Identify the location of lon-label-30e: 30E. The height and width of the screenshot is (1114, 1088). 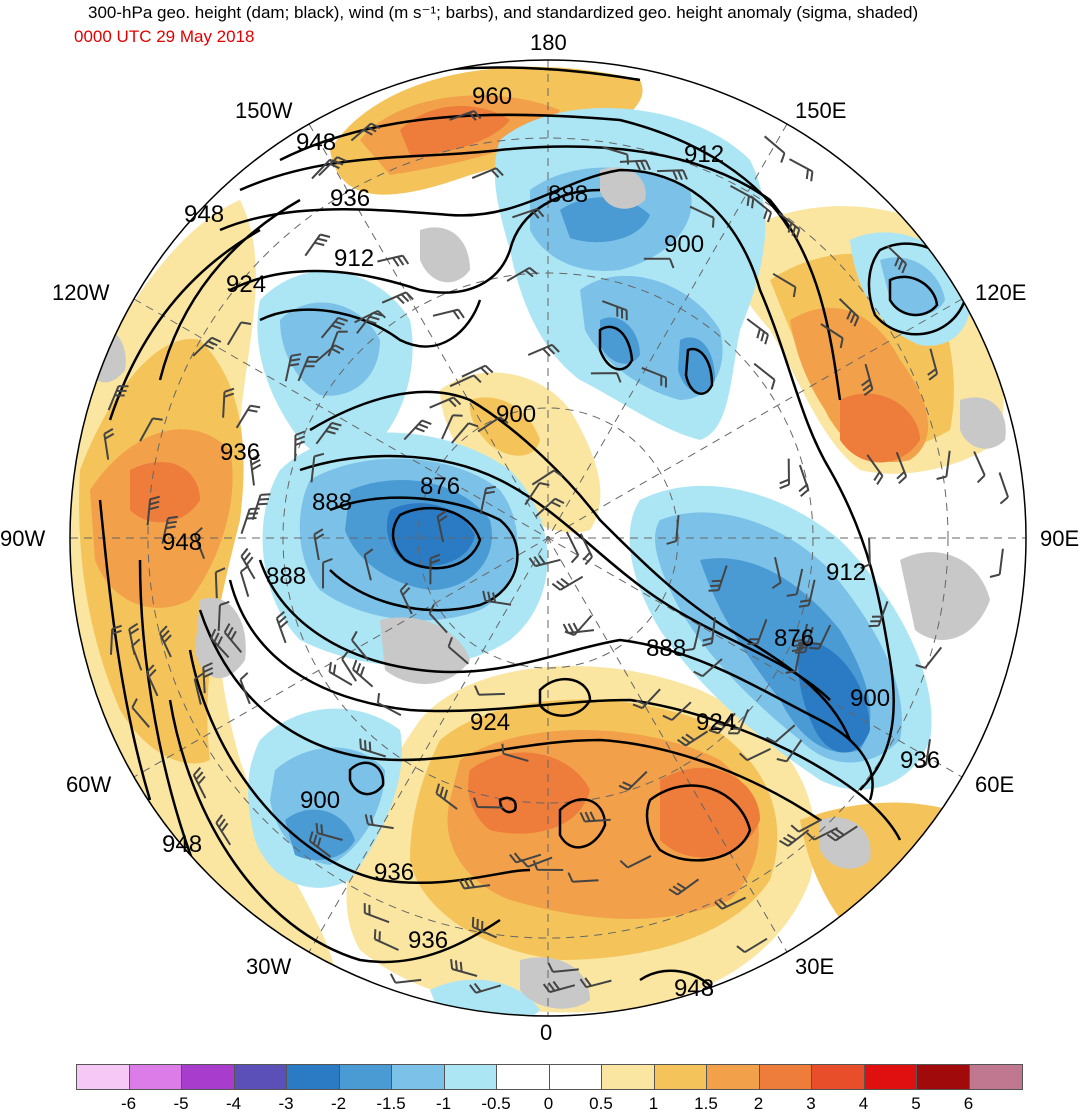
(814, 966).